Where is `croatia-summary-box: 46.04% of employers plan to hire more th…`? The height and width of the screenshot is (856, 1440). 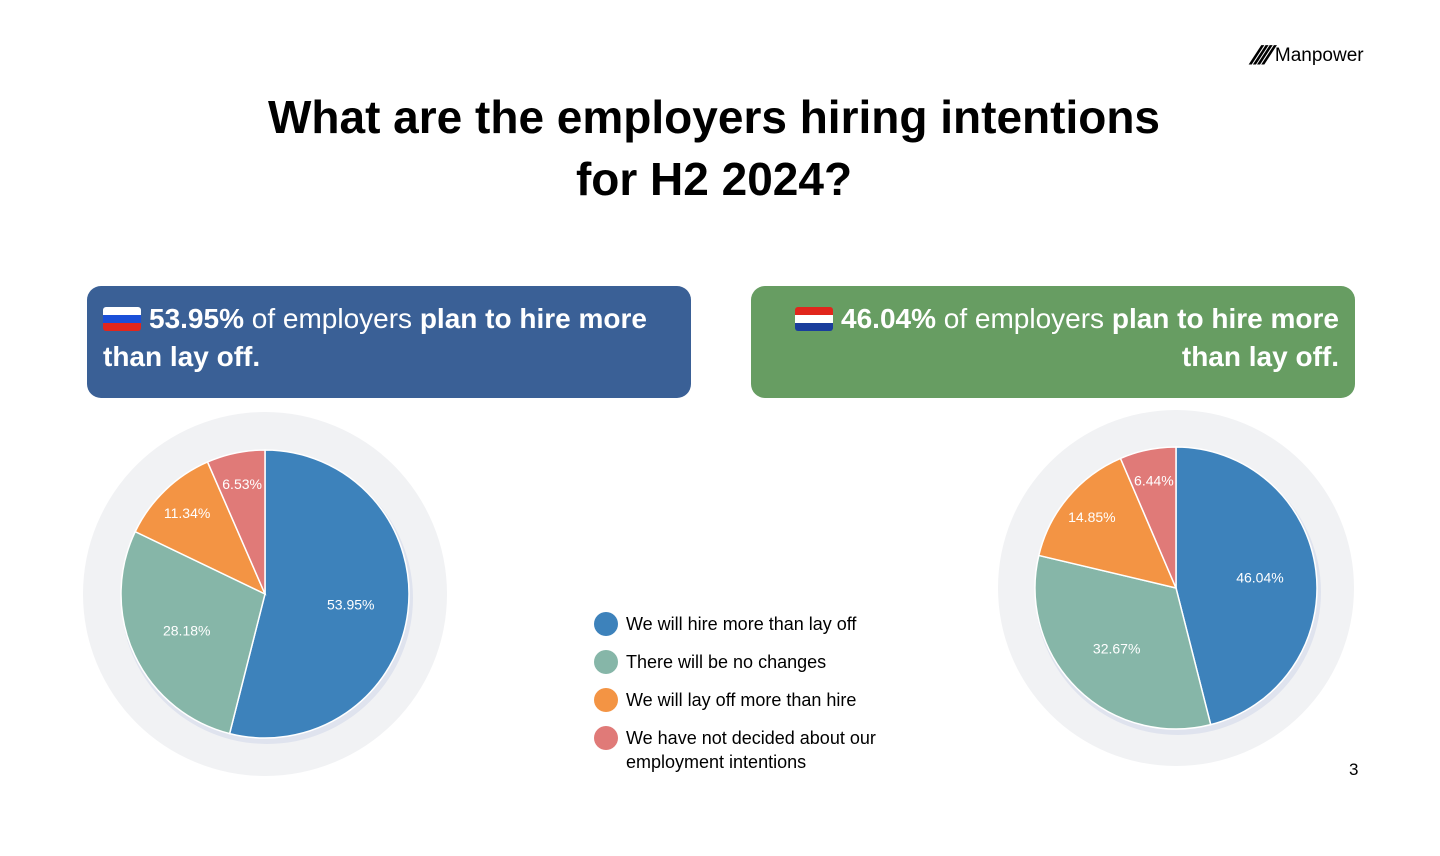
croatia-summary-box: 46.04% of employers plan to hire more th… is located at coordinates (1053, 342).